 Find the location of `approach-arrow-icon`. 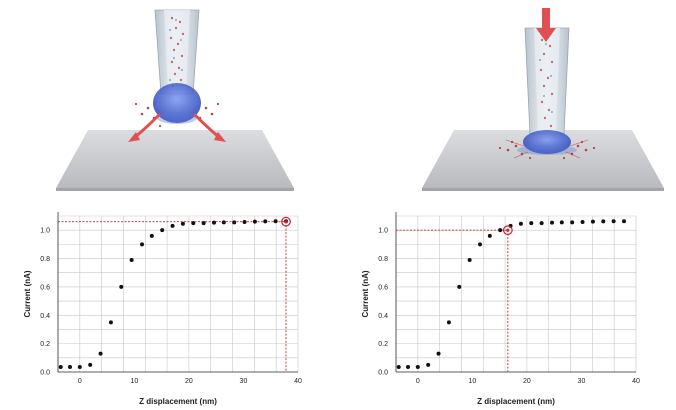

approach-arrow-icon is located at coordinates (546, 25).